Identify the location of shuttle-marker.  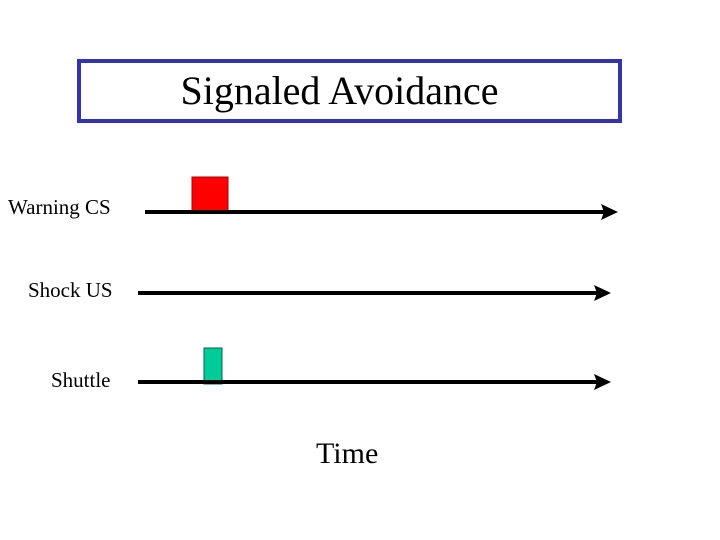
(213, 366).